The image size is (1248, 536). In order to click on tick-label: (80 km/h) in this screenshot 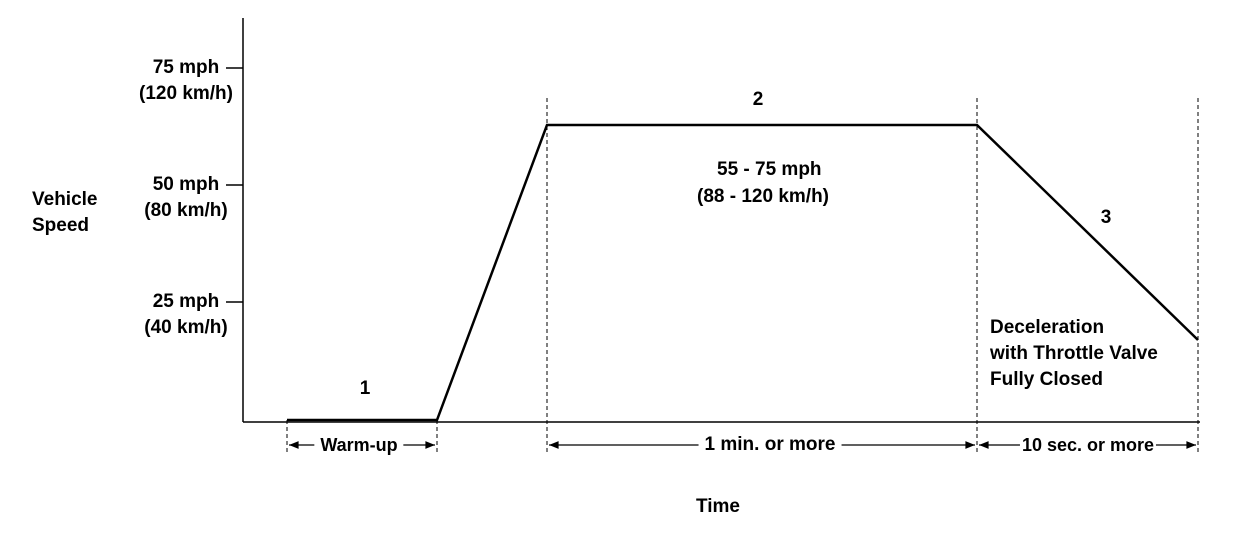, I will do `click(186, 210)`.